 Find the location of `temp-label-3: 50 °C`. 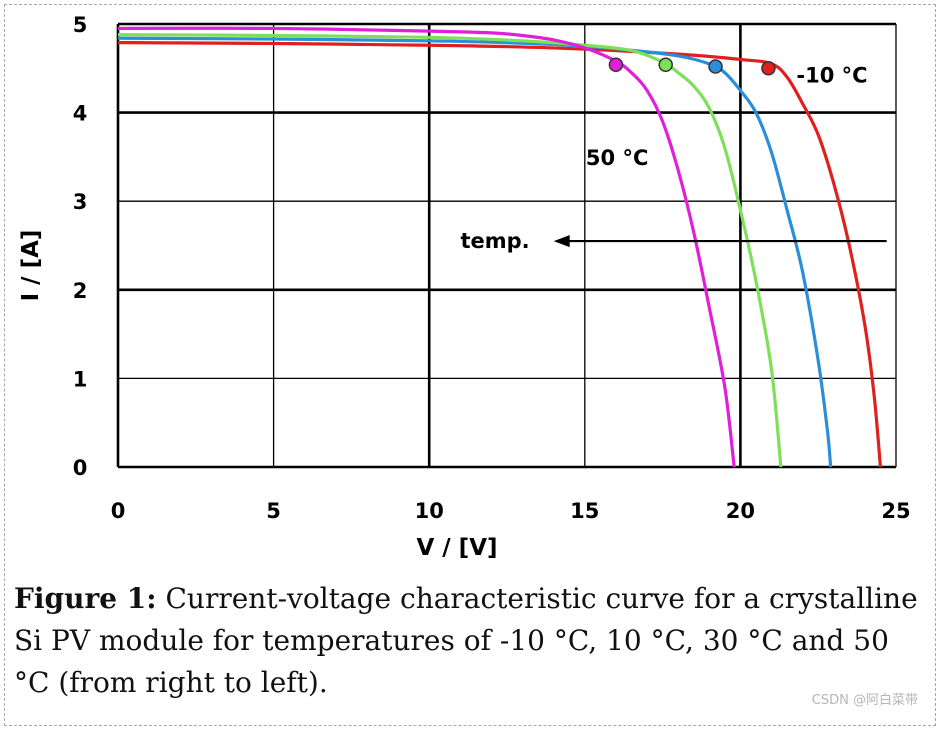

temp-label-3: 50 °C is located at coordinates (617, 158).